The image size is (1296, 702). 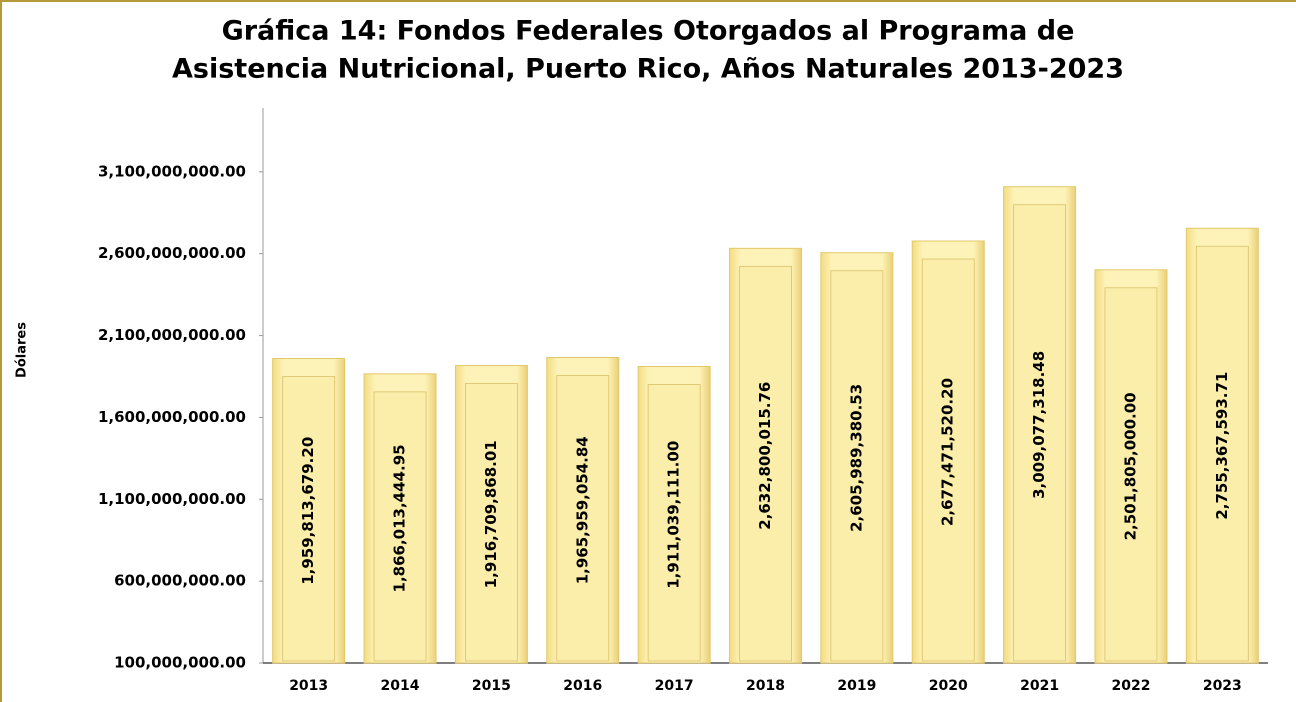 What do you see at coordinates (765, 456) in the screenshot?
I see `value-label: 2,632,800,015.76` at bounding box center [765, 456].